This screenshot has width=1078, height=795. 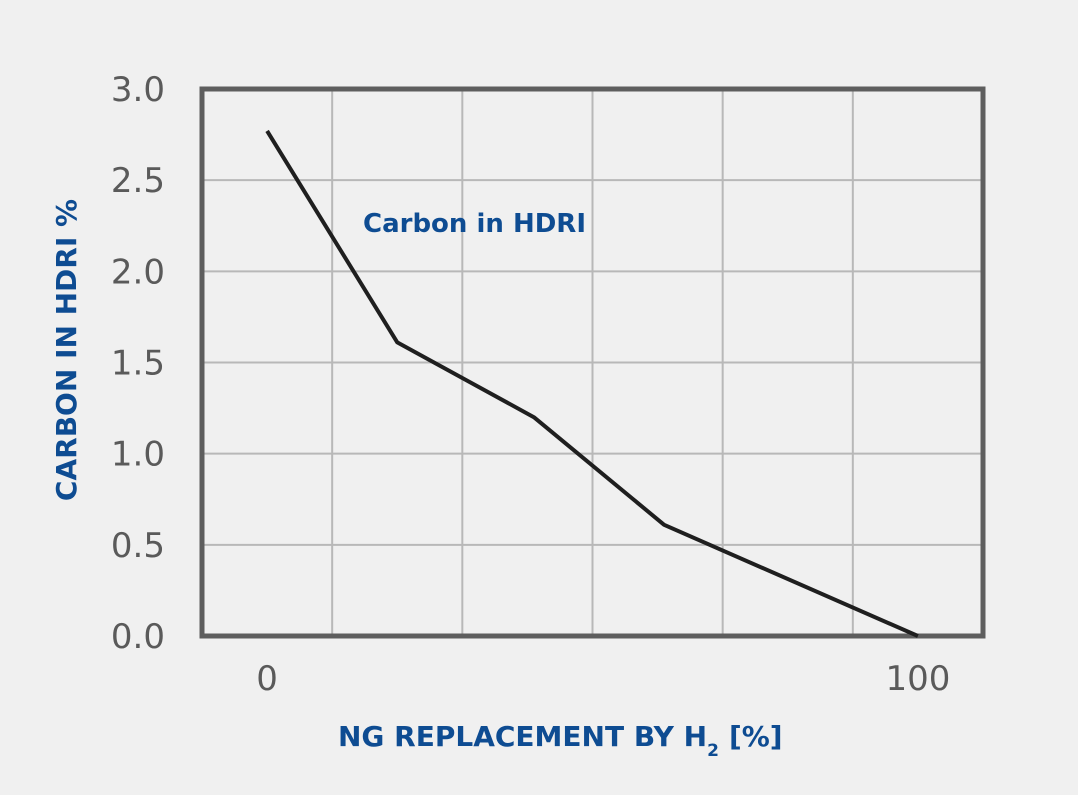 What do you see at coordinates (756, 736) in the screenshot?
I see `x-axis-label-suffix: [%]` at bounding box center [756, 736].